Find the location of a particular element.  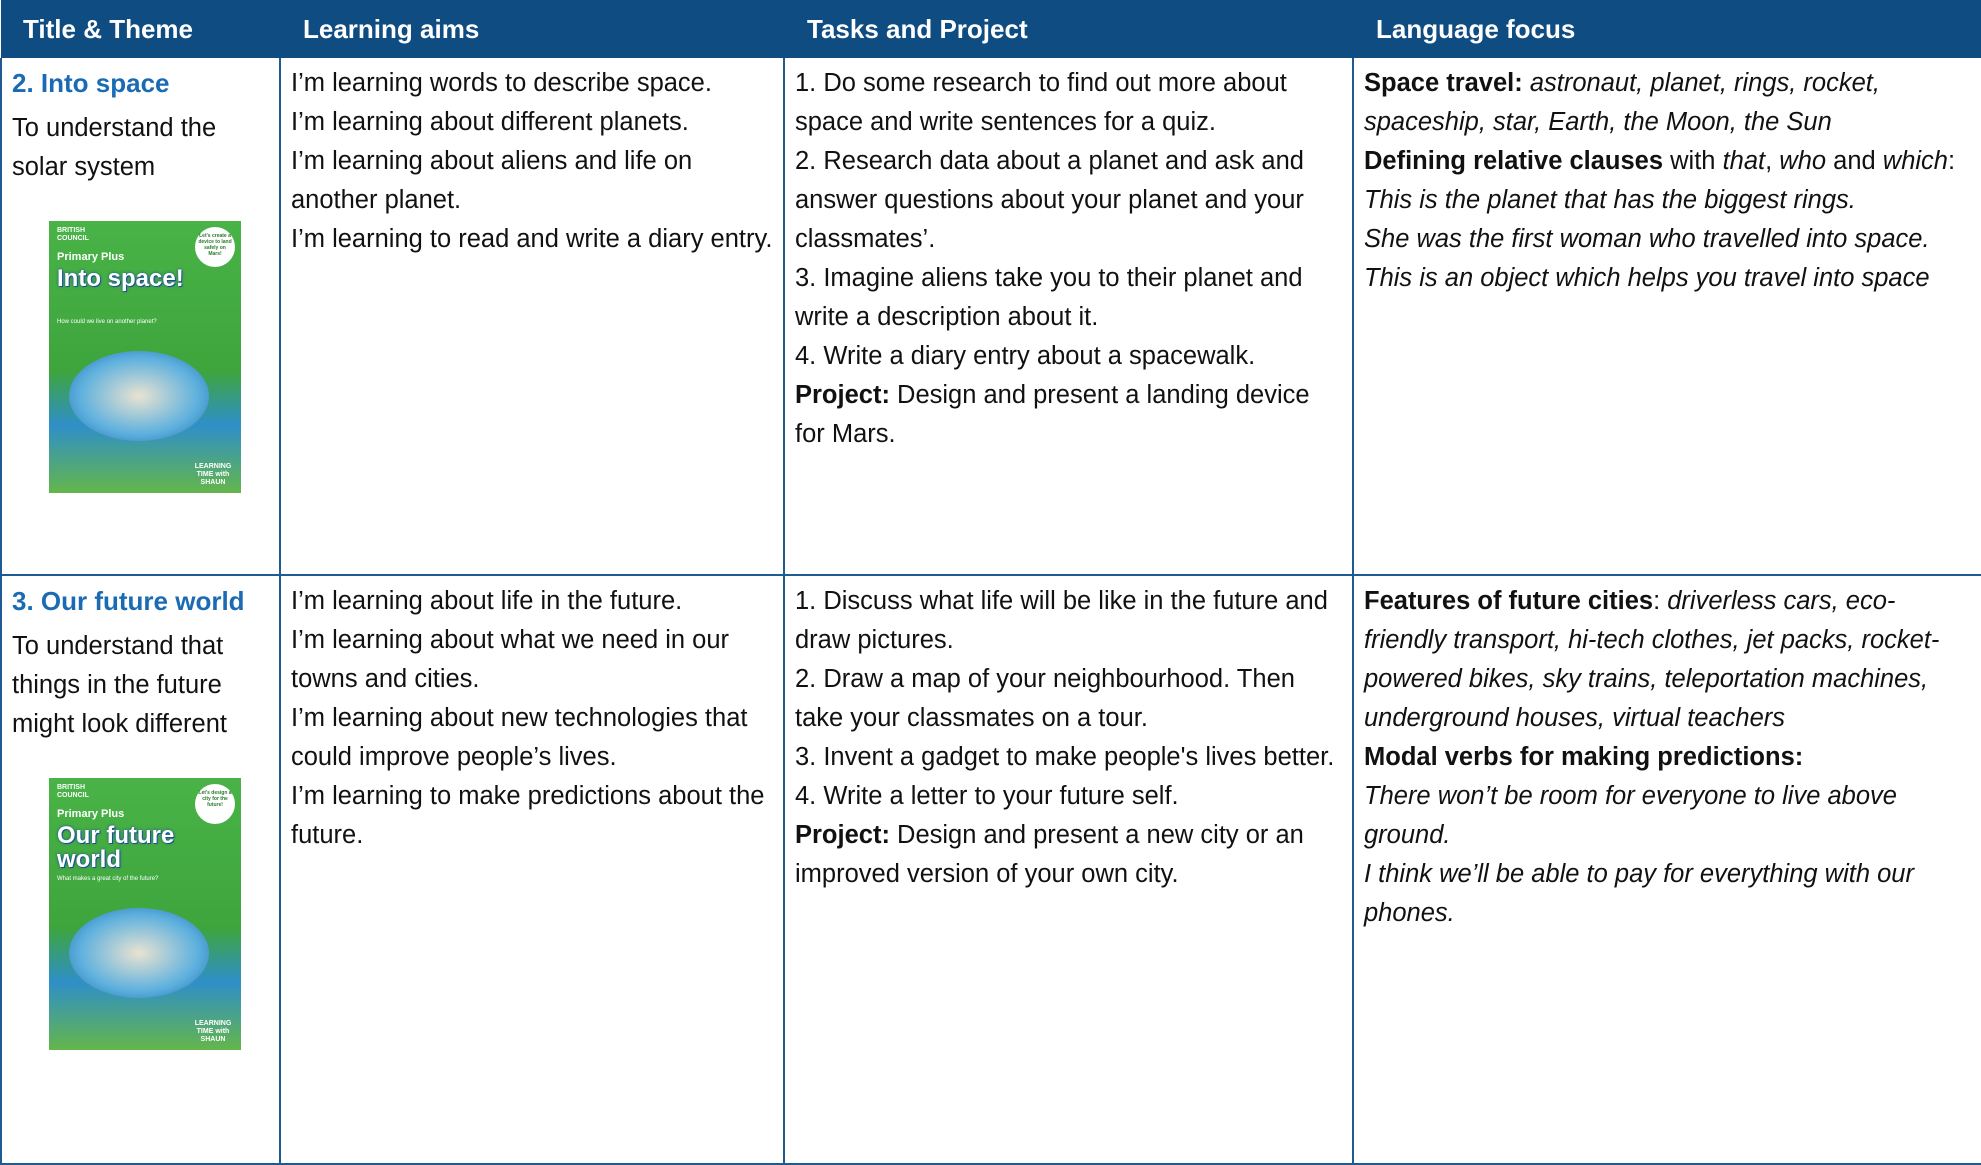

text-run: who is located at coordinates (1803, 161).